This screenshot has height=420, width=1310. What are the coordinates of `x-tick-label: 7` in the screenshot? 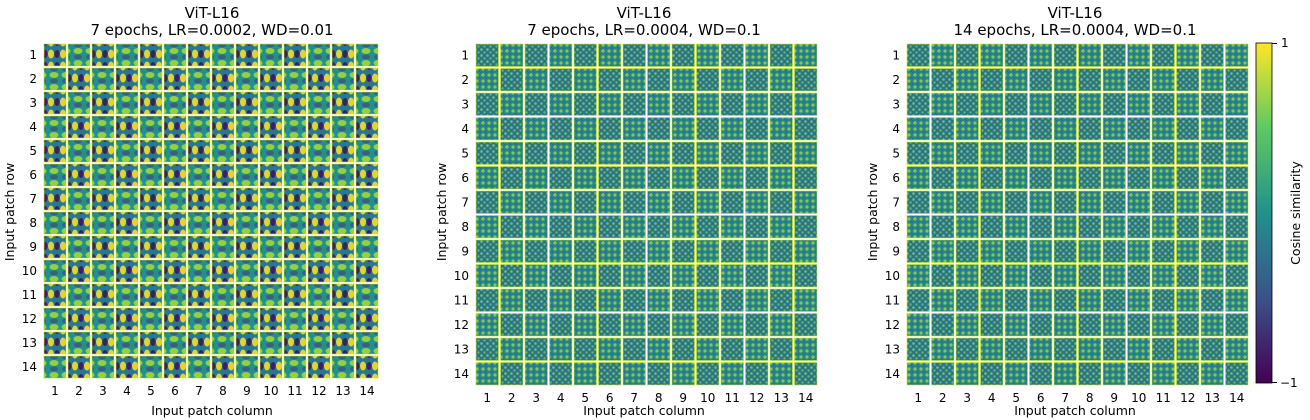 It's located at (199, 391).